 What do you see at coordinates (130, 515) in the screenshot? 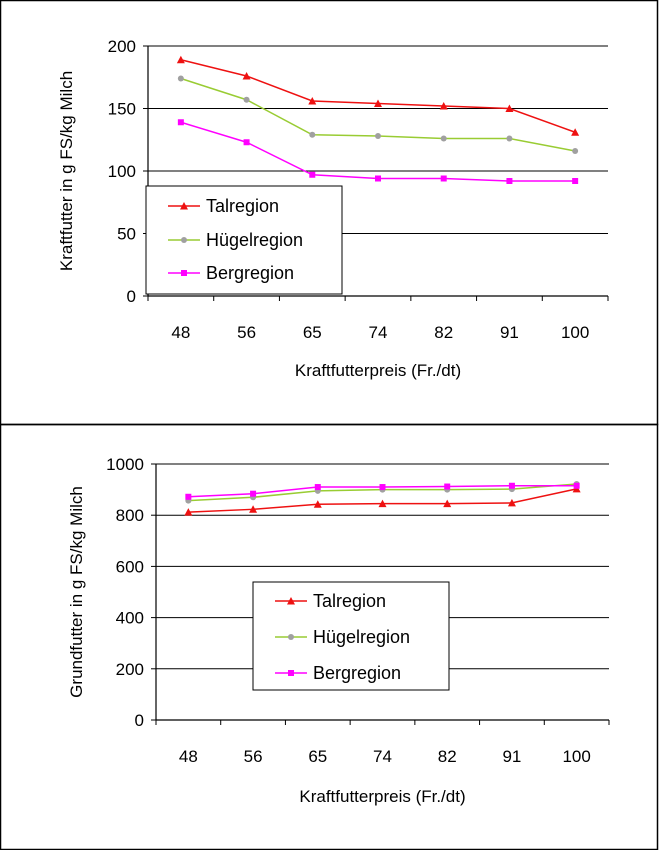
I see `y-tick-label: 800` at bounding box center [130, 515].